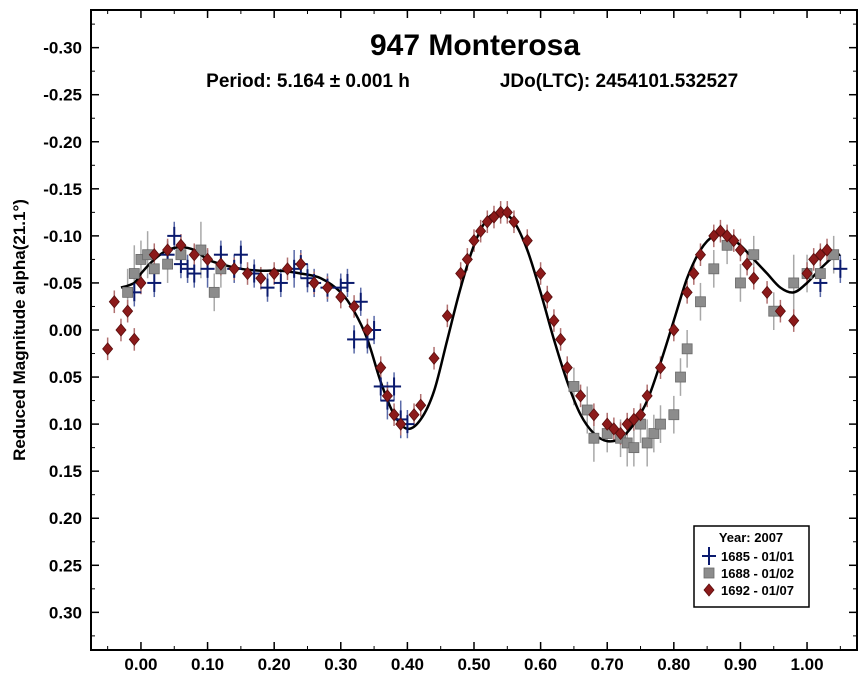  What do you see at coordinates (62, 189) in the screenshot?
I see `y-tick-label: -0.15` at bounding box center [62, 189].